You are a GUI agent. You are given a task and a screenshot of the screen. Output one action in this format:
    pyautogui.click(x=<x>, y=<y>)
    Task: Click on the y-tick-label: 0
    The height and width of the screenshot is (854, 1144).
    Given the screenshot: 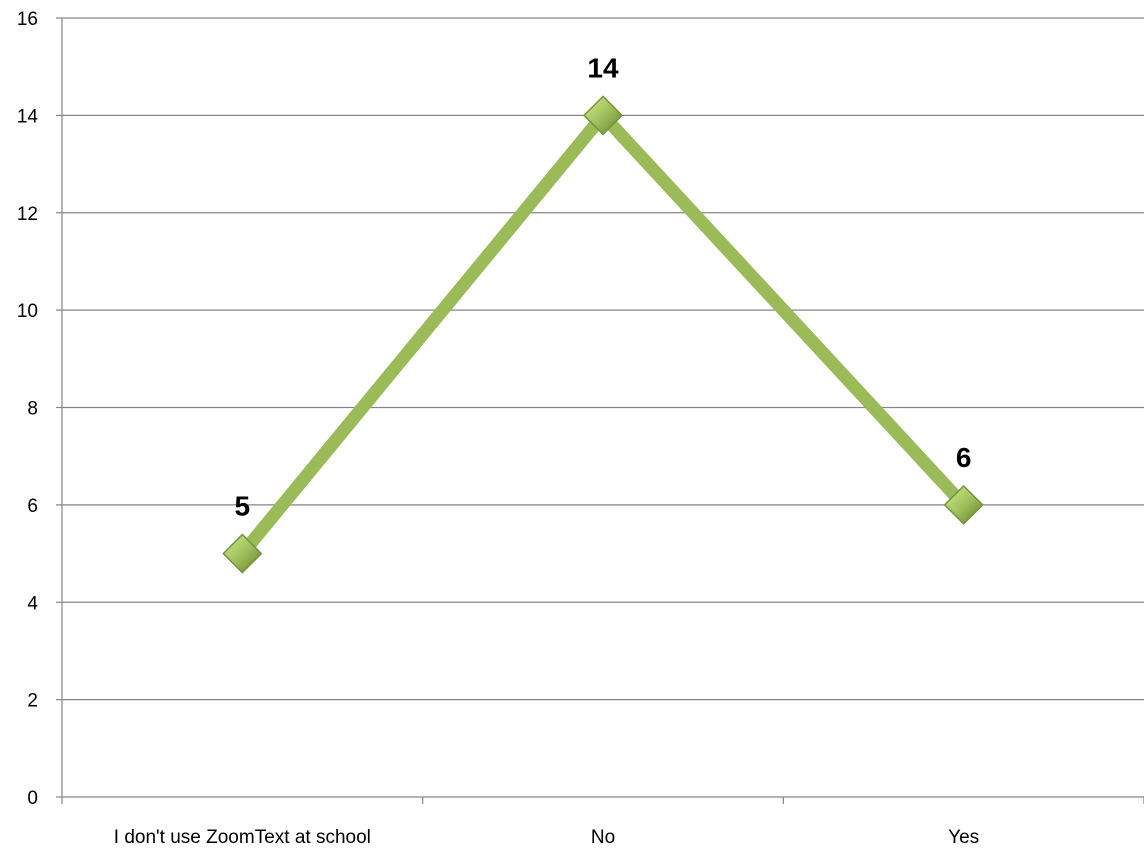 What is the action you would take?
    pyautogui.click(x=32, y=798)
    